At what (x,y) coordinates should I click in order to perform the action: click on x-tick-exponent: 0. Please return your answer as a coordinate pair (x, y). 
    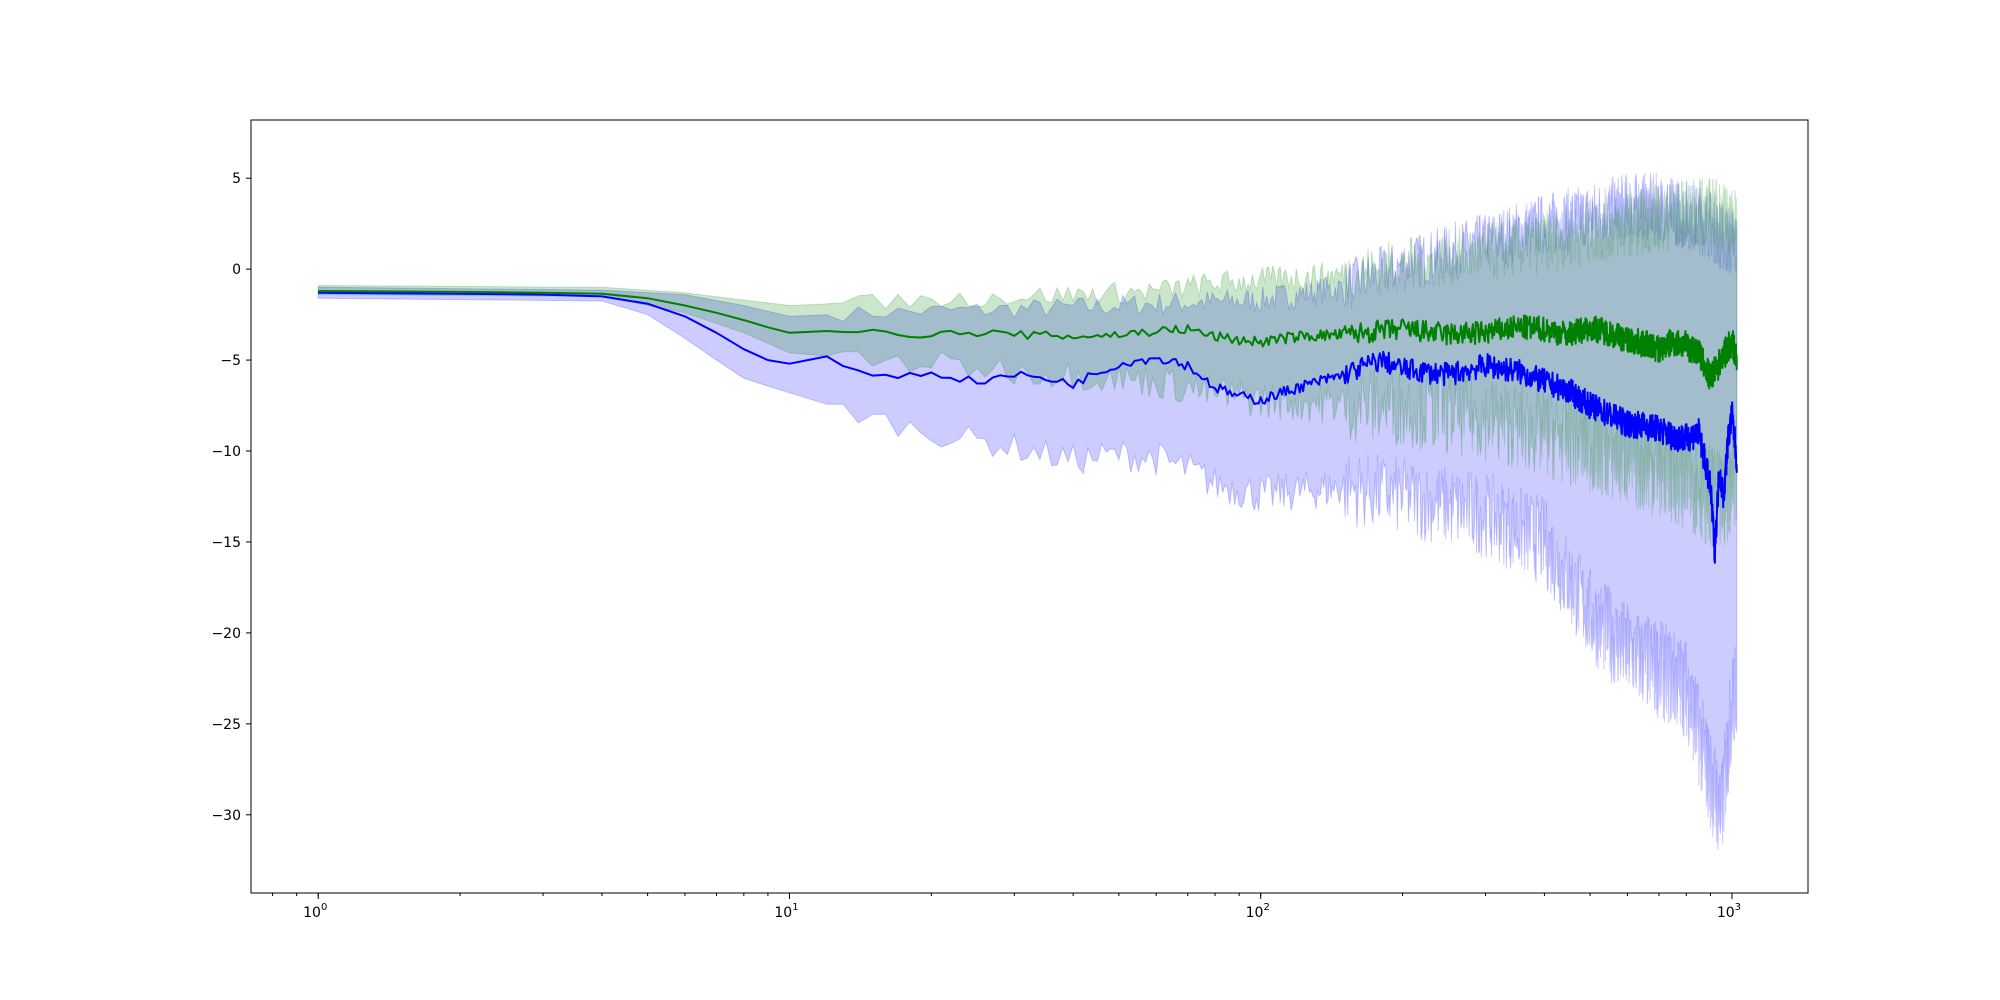
    Looking at the image, I should click on (324, 907).